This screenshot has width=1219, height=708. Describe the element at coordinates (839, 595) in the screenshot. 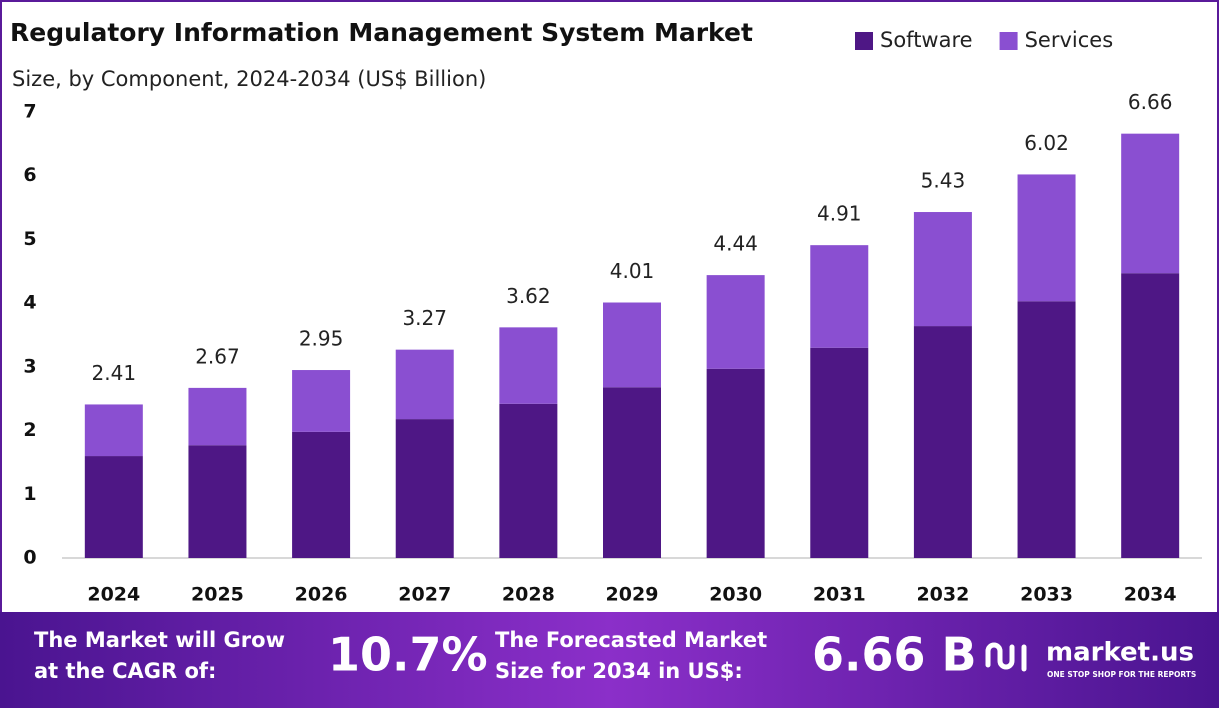

I see `x-tick-label: 2031` at that location.